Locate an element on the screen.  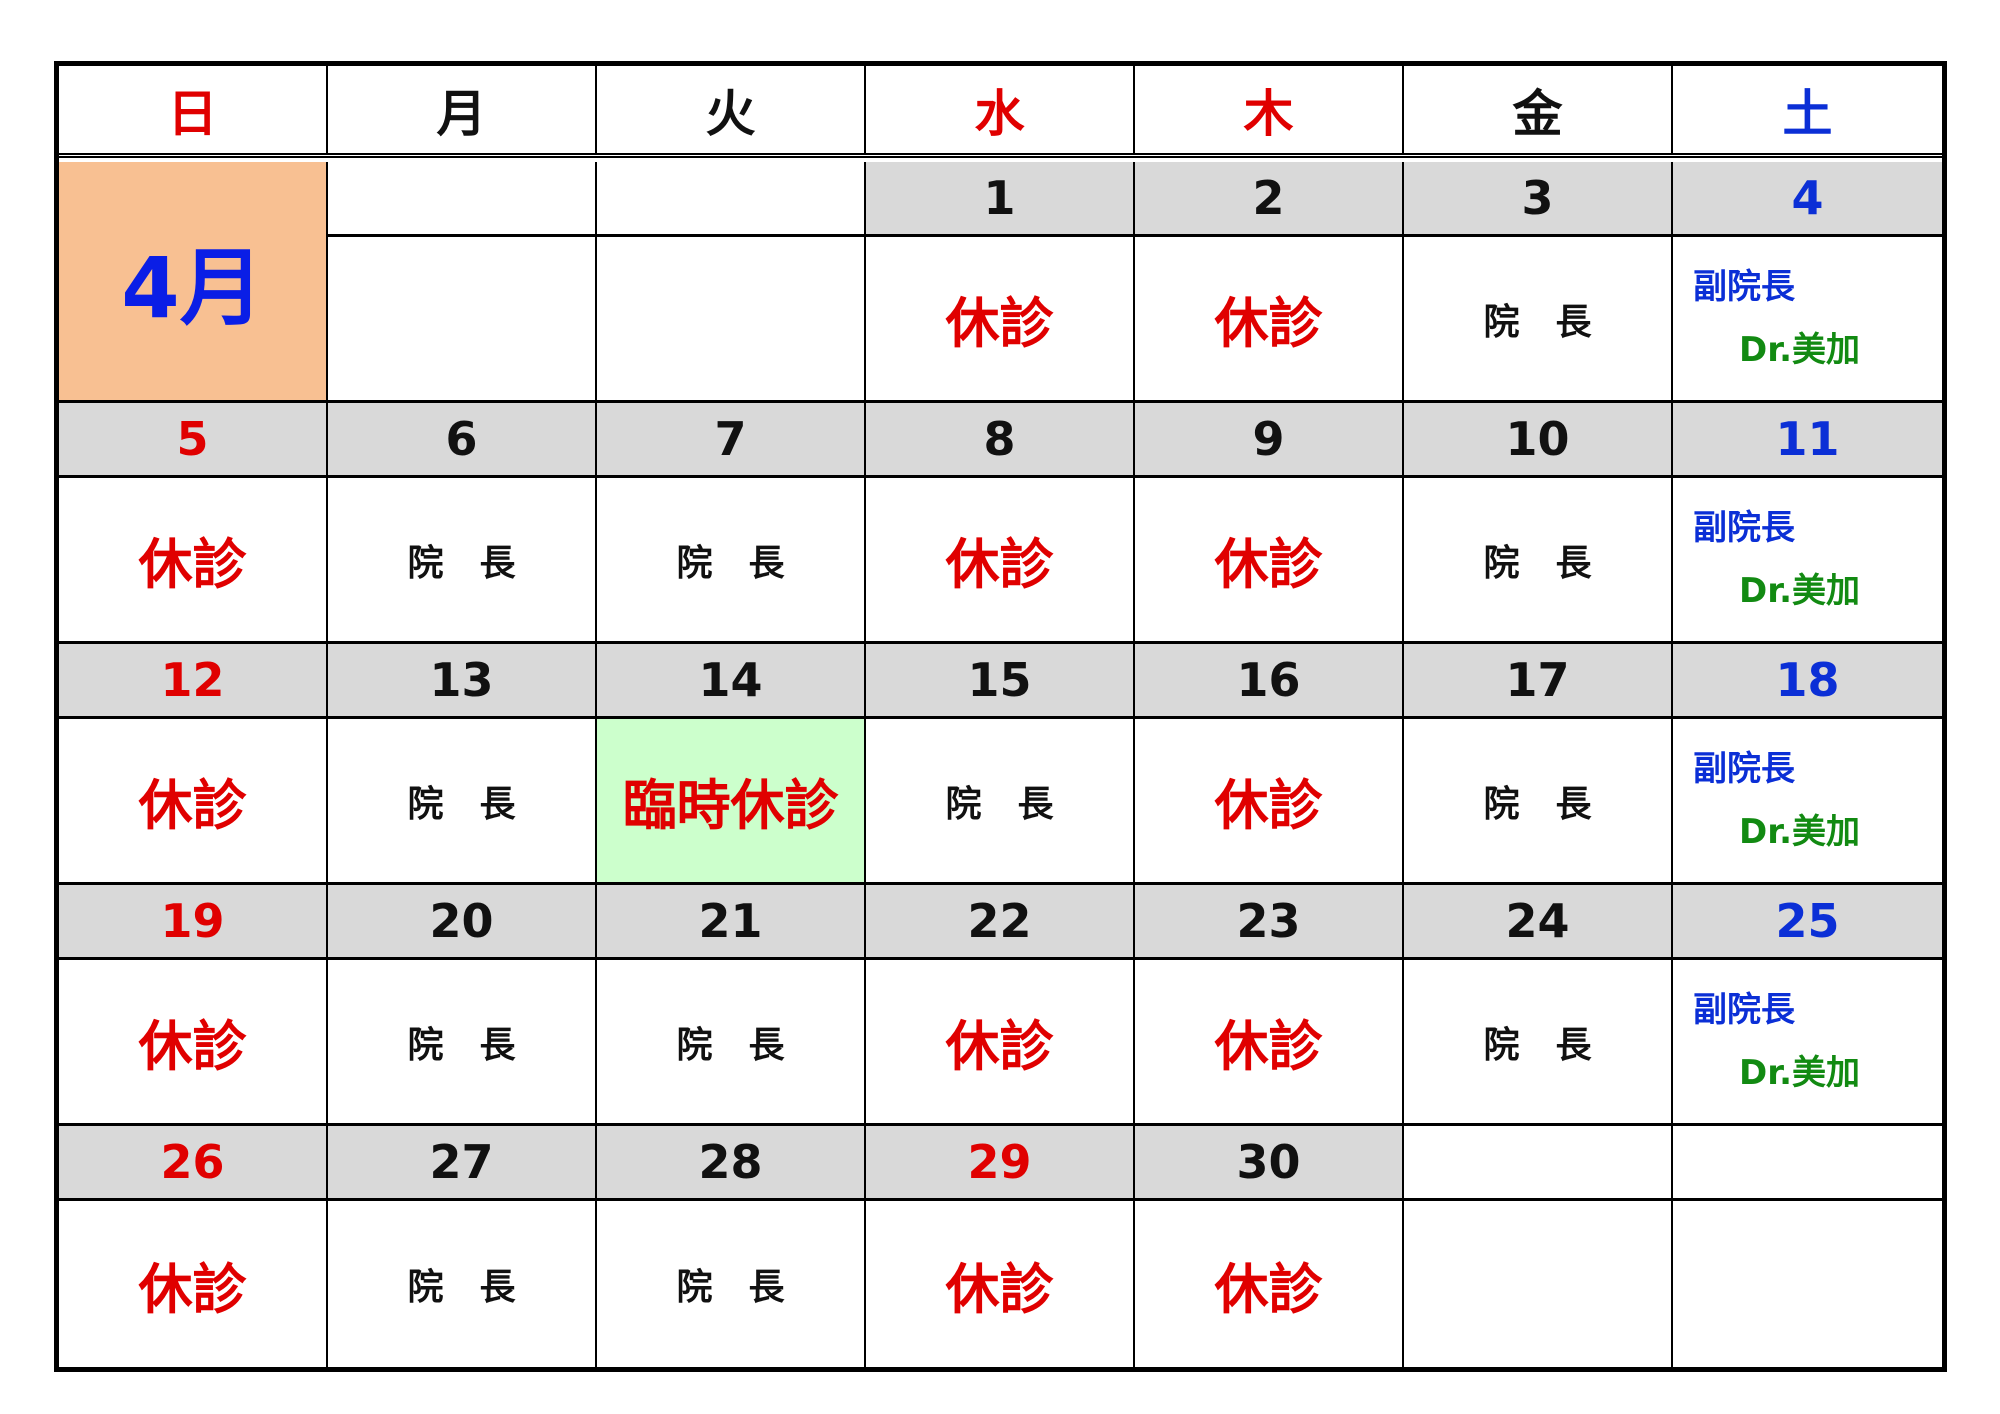
date-number: 1 is located at coordinates (999, 199).